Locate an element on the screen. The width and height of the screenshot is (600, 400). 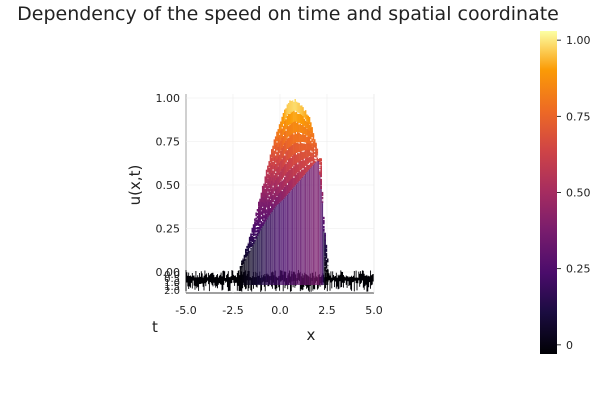
x-tick-label: -2.5 is located at coordinates (232, 310).